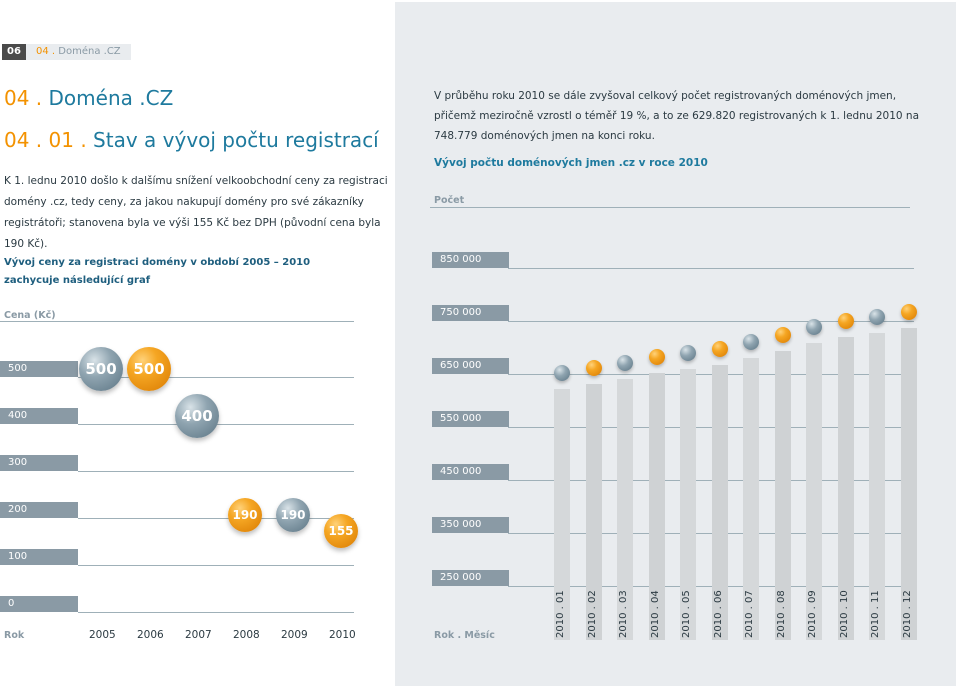 This screenshot has height=689, width=960. Describe the element at coordinates (470, 525) in the screenshot. I see `count-ytick-label: 350 000` at that location.